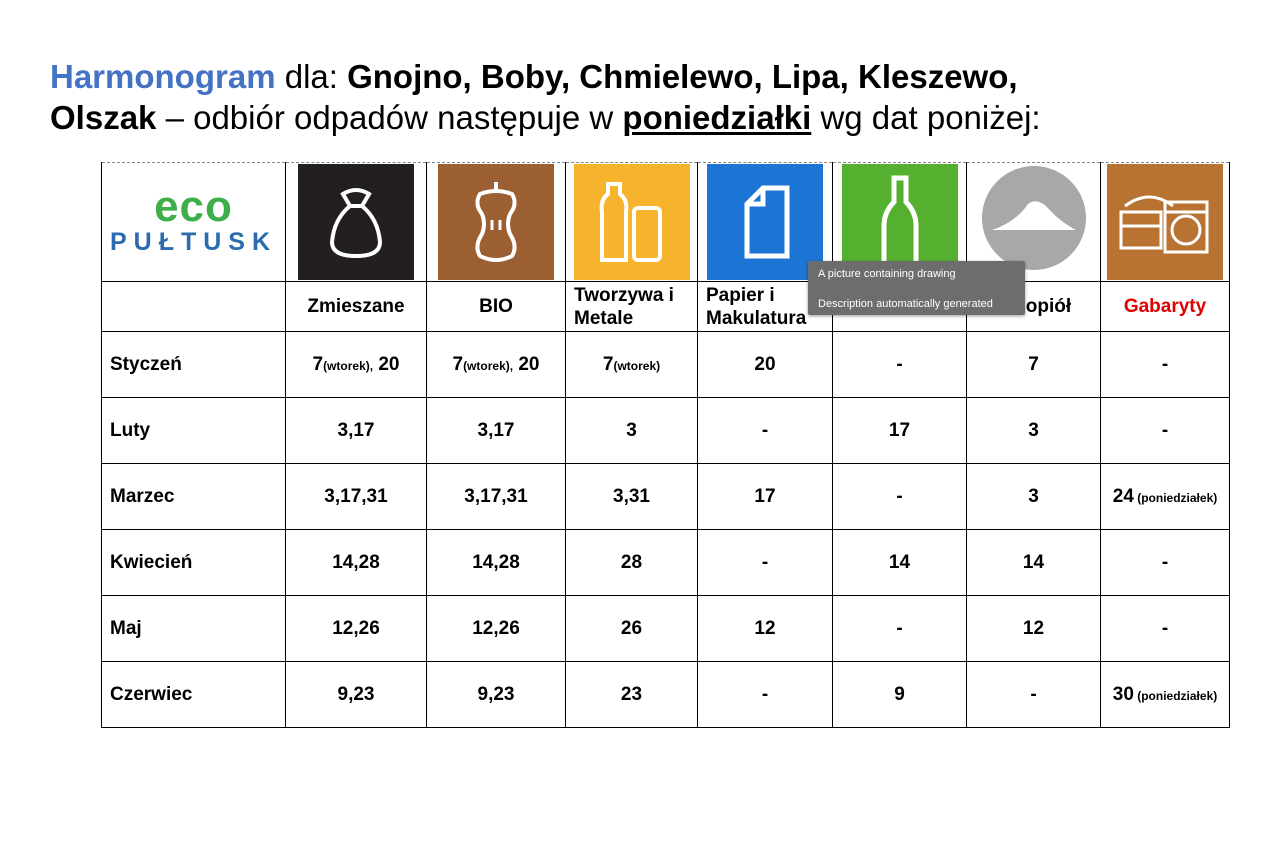 Image resolution: width=1274 pixels, height=845 pixels. Describe the element at coordinates (356, 222) in the screenshot. I see `mixed-waste-bag-icon` at that location.